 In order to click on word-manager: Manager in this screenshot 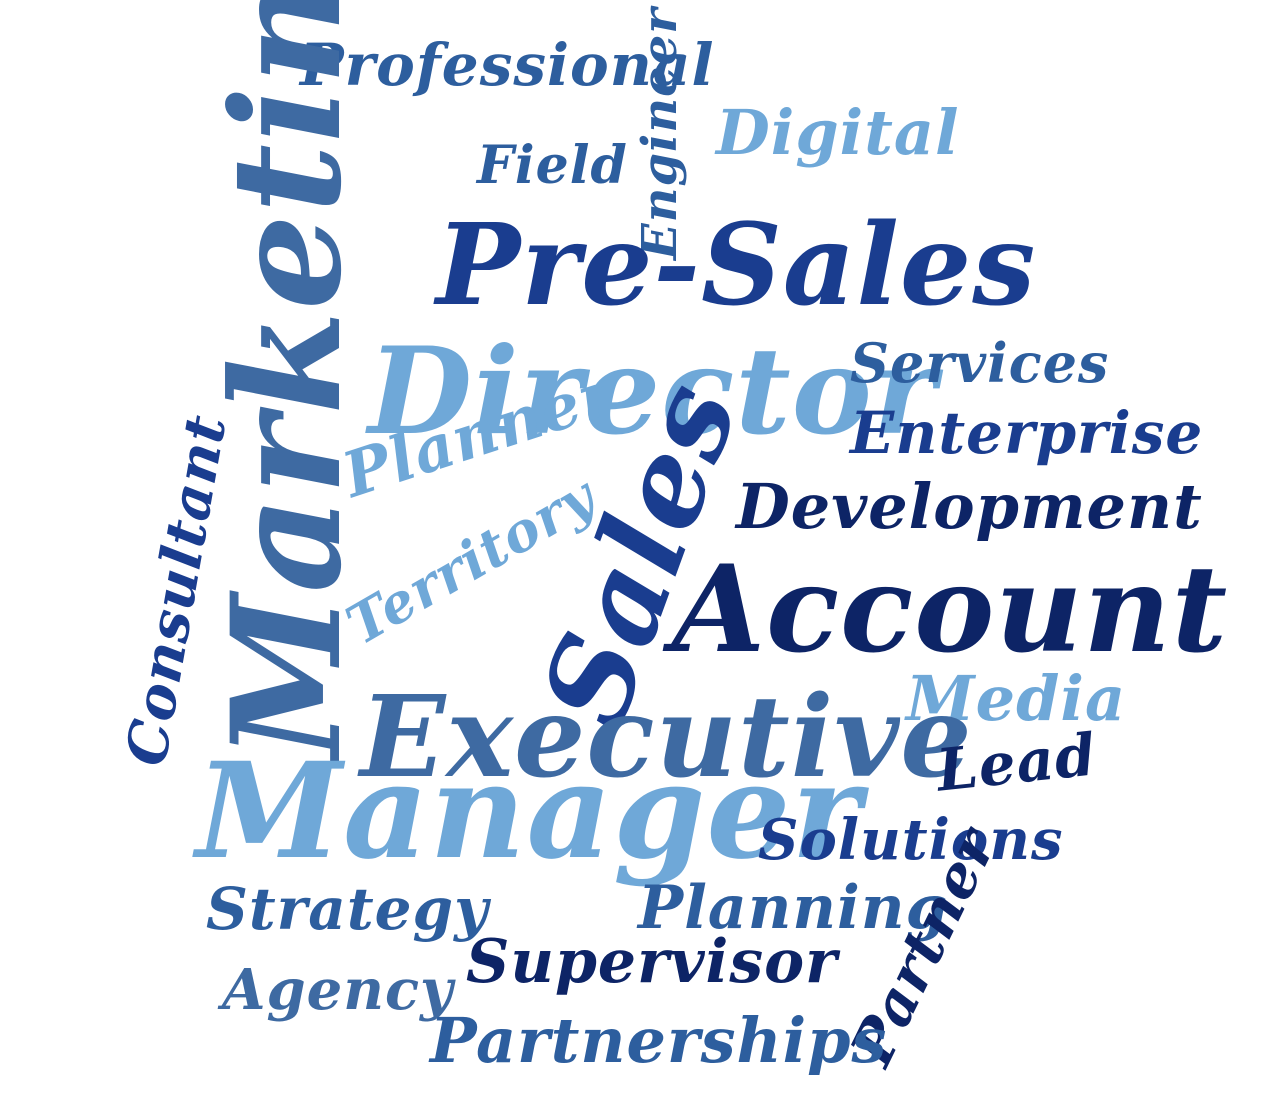, I will do `click(529, 811)`.